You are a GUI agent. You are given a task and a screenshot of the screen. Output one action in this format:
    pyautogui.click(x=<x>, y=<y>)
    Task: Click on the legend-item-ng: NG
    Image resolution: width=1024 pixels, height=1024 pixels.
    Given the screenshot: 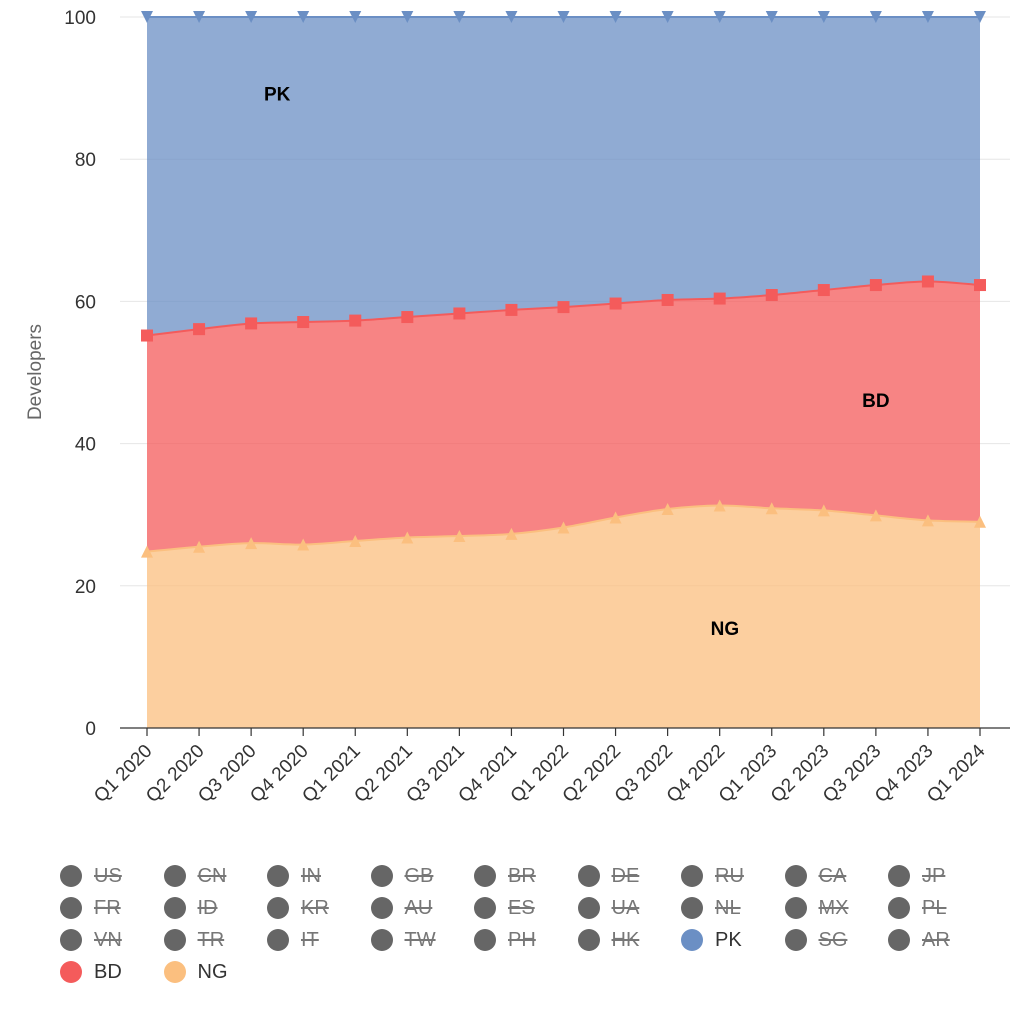 What is the action you would take?
    pyautogui.click(x=195, y=972)
    